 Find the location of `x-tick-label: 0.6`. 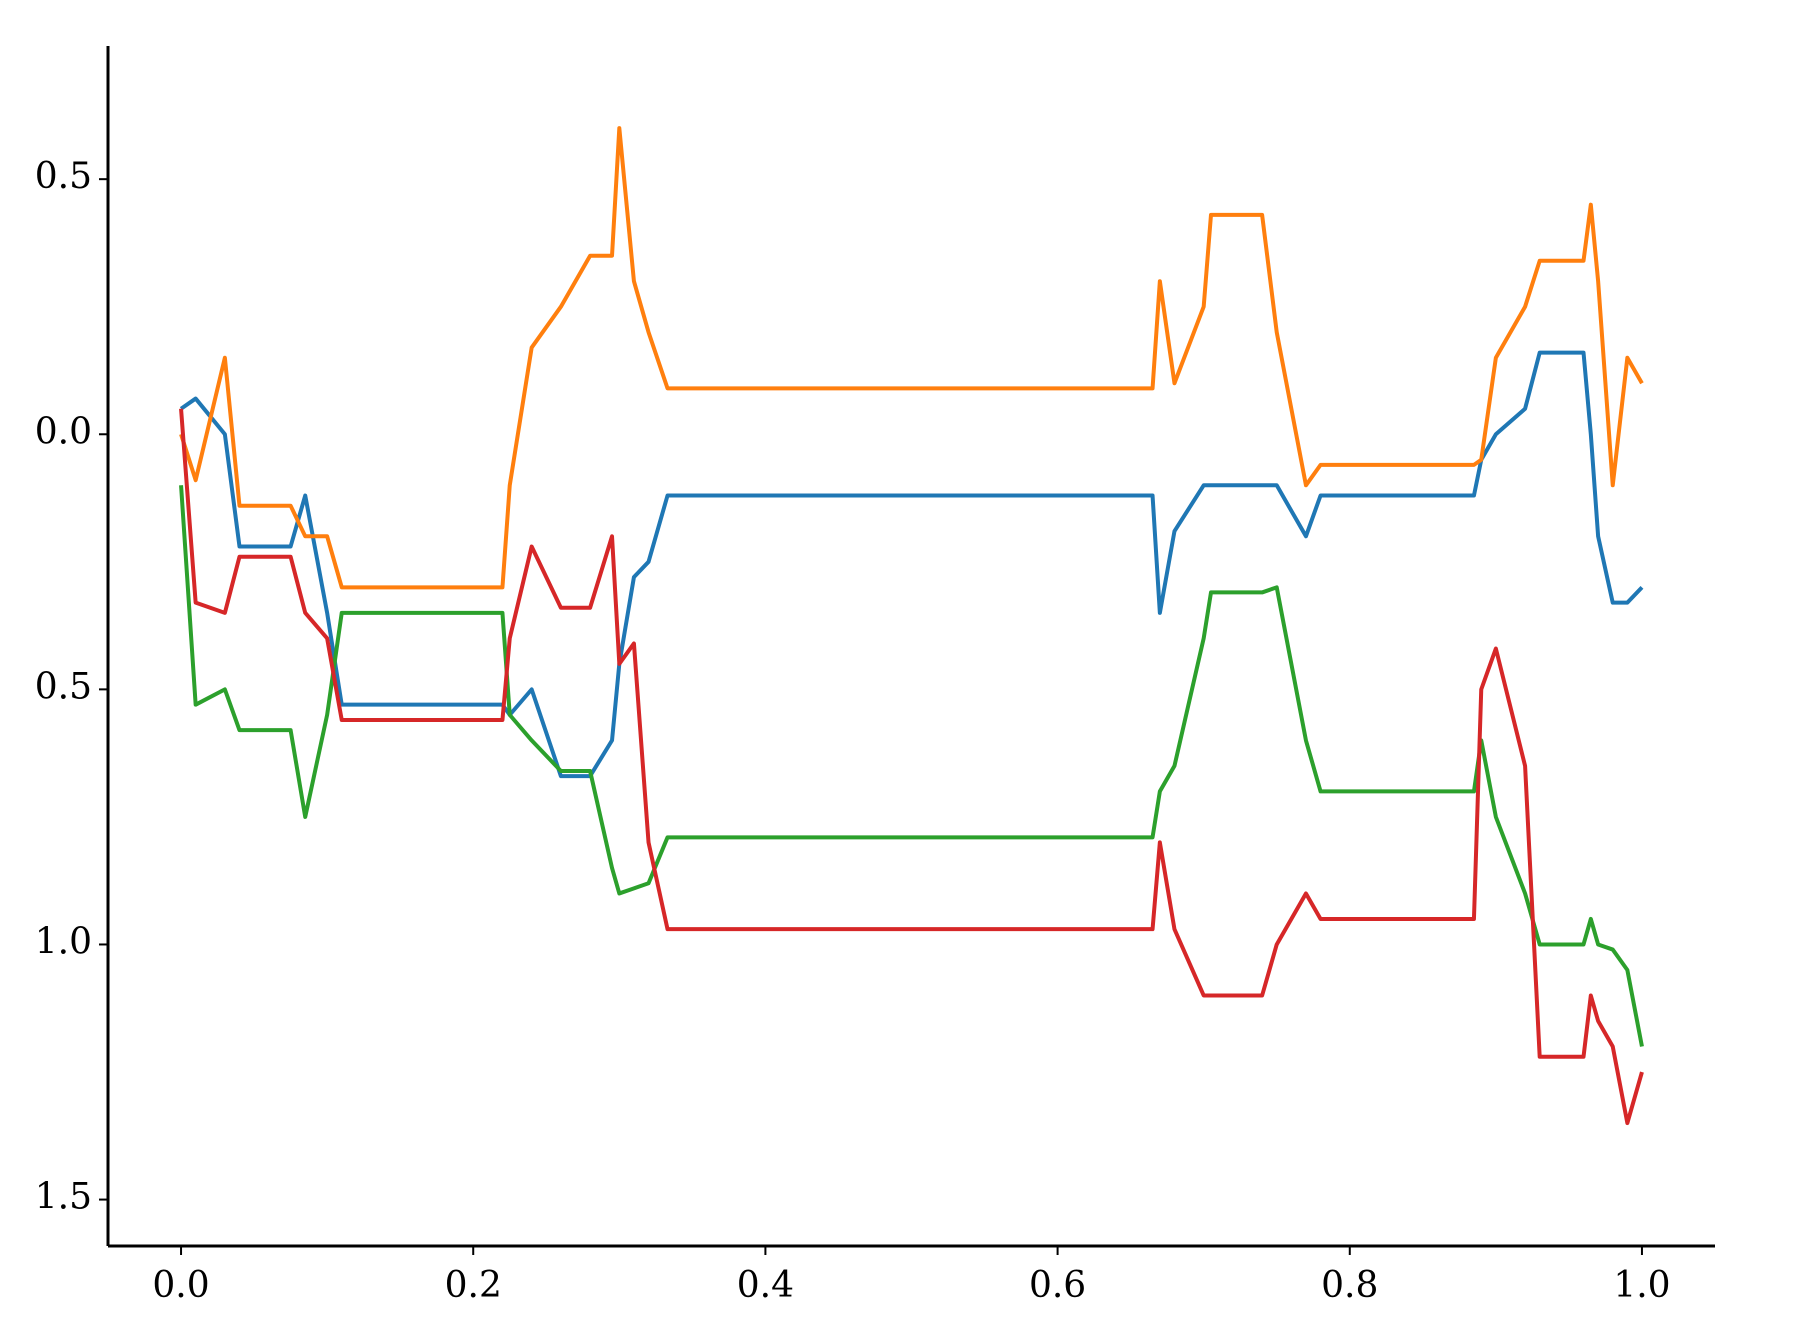

x-tick-label: 0.6 is located at coordinates (1057, 1285).